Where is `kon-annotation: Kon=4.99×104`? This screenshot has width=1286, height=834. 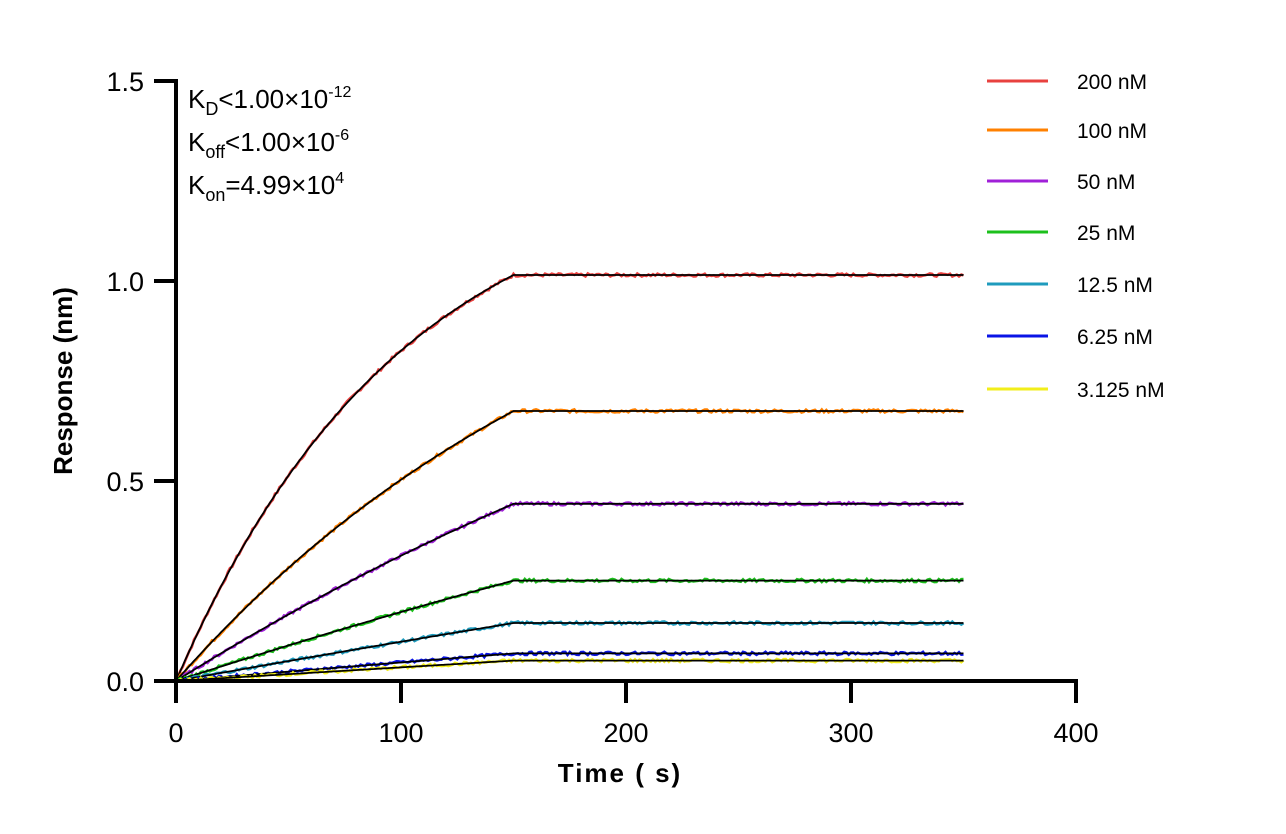
kon-annotation: Kon=4.99×104 is located at coordinates (266, 187).